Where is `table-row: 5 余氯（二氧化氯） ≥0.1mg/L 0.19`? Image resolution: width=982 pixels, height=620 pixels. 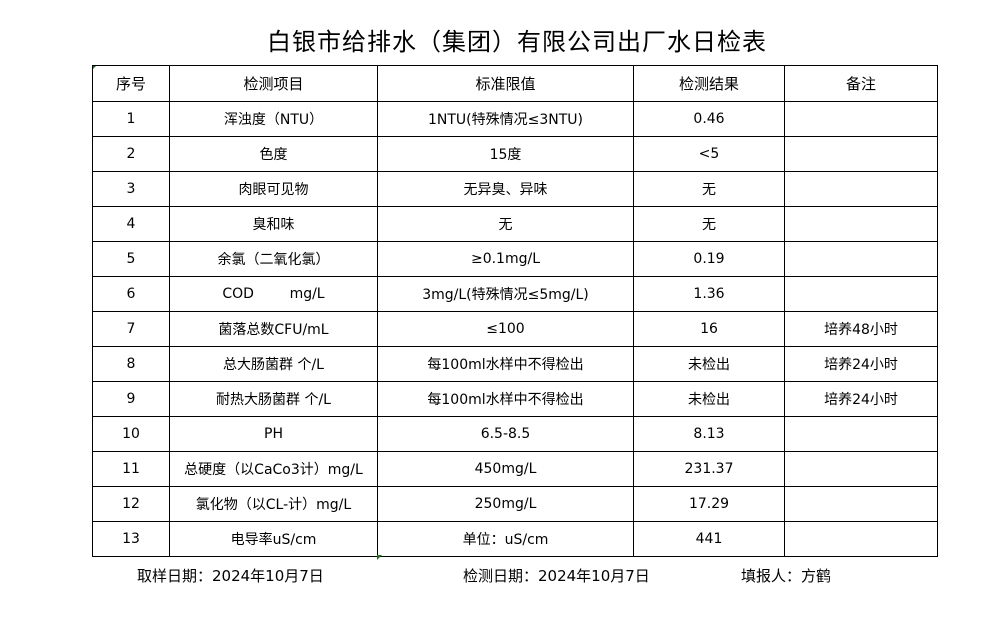
table-row: 5 余氯（二氧化氯） ≥0.1mg/L 0.19 is located at coordinates (515, 259).